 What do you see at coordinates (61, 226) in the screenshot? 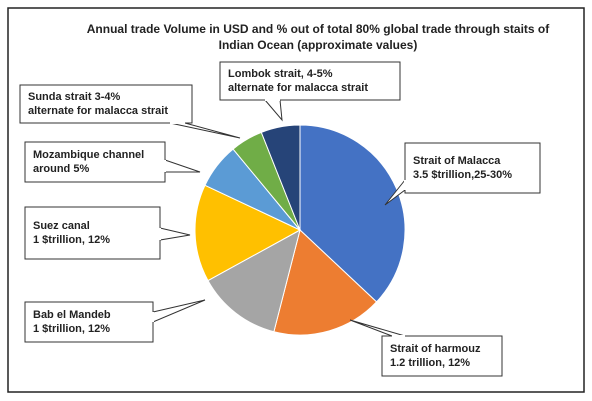
I see `callout-label: Suez canal` at bounding box center [61, 226].